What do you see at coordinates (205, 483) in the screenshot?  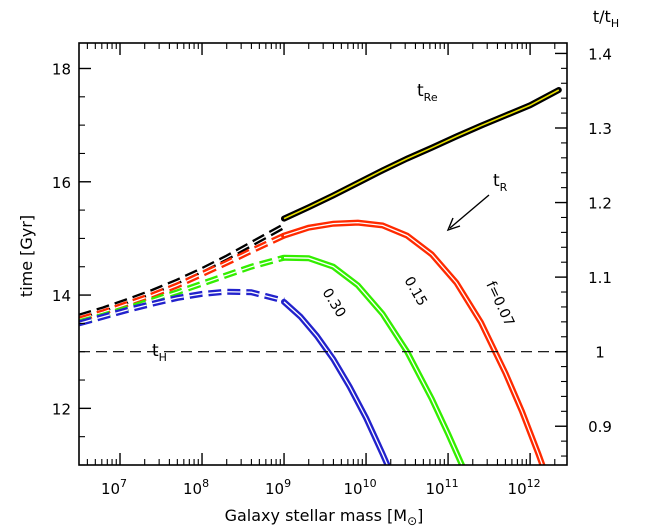 I see `x-tick-label-exp: 8` at bounding box center [205, 483].